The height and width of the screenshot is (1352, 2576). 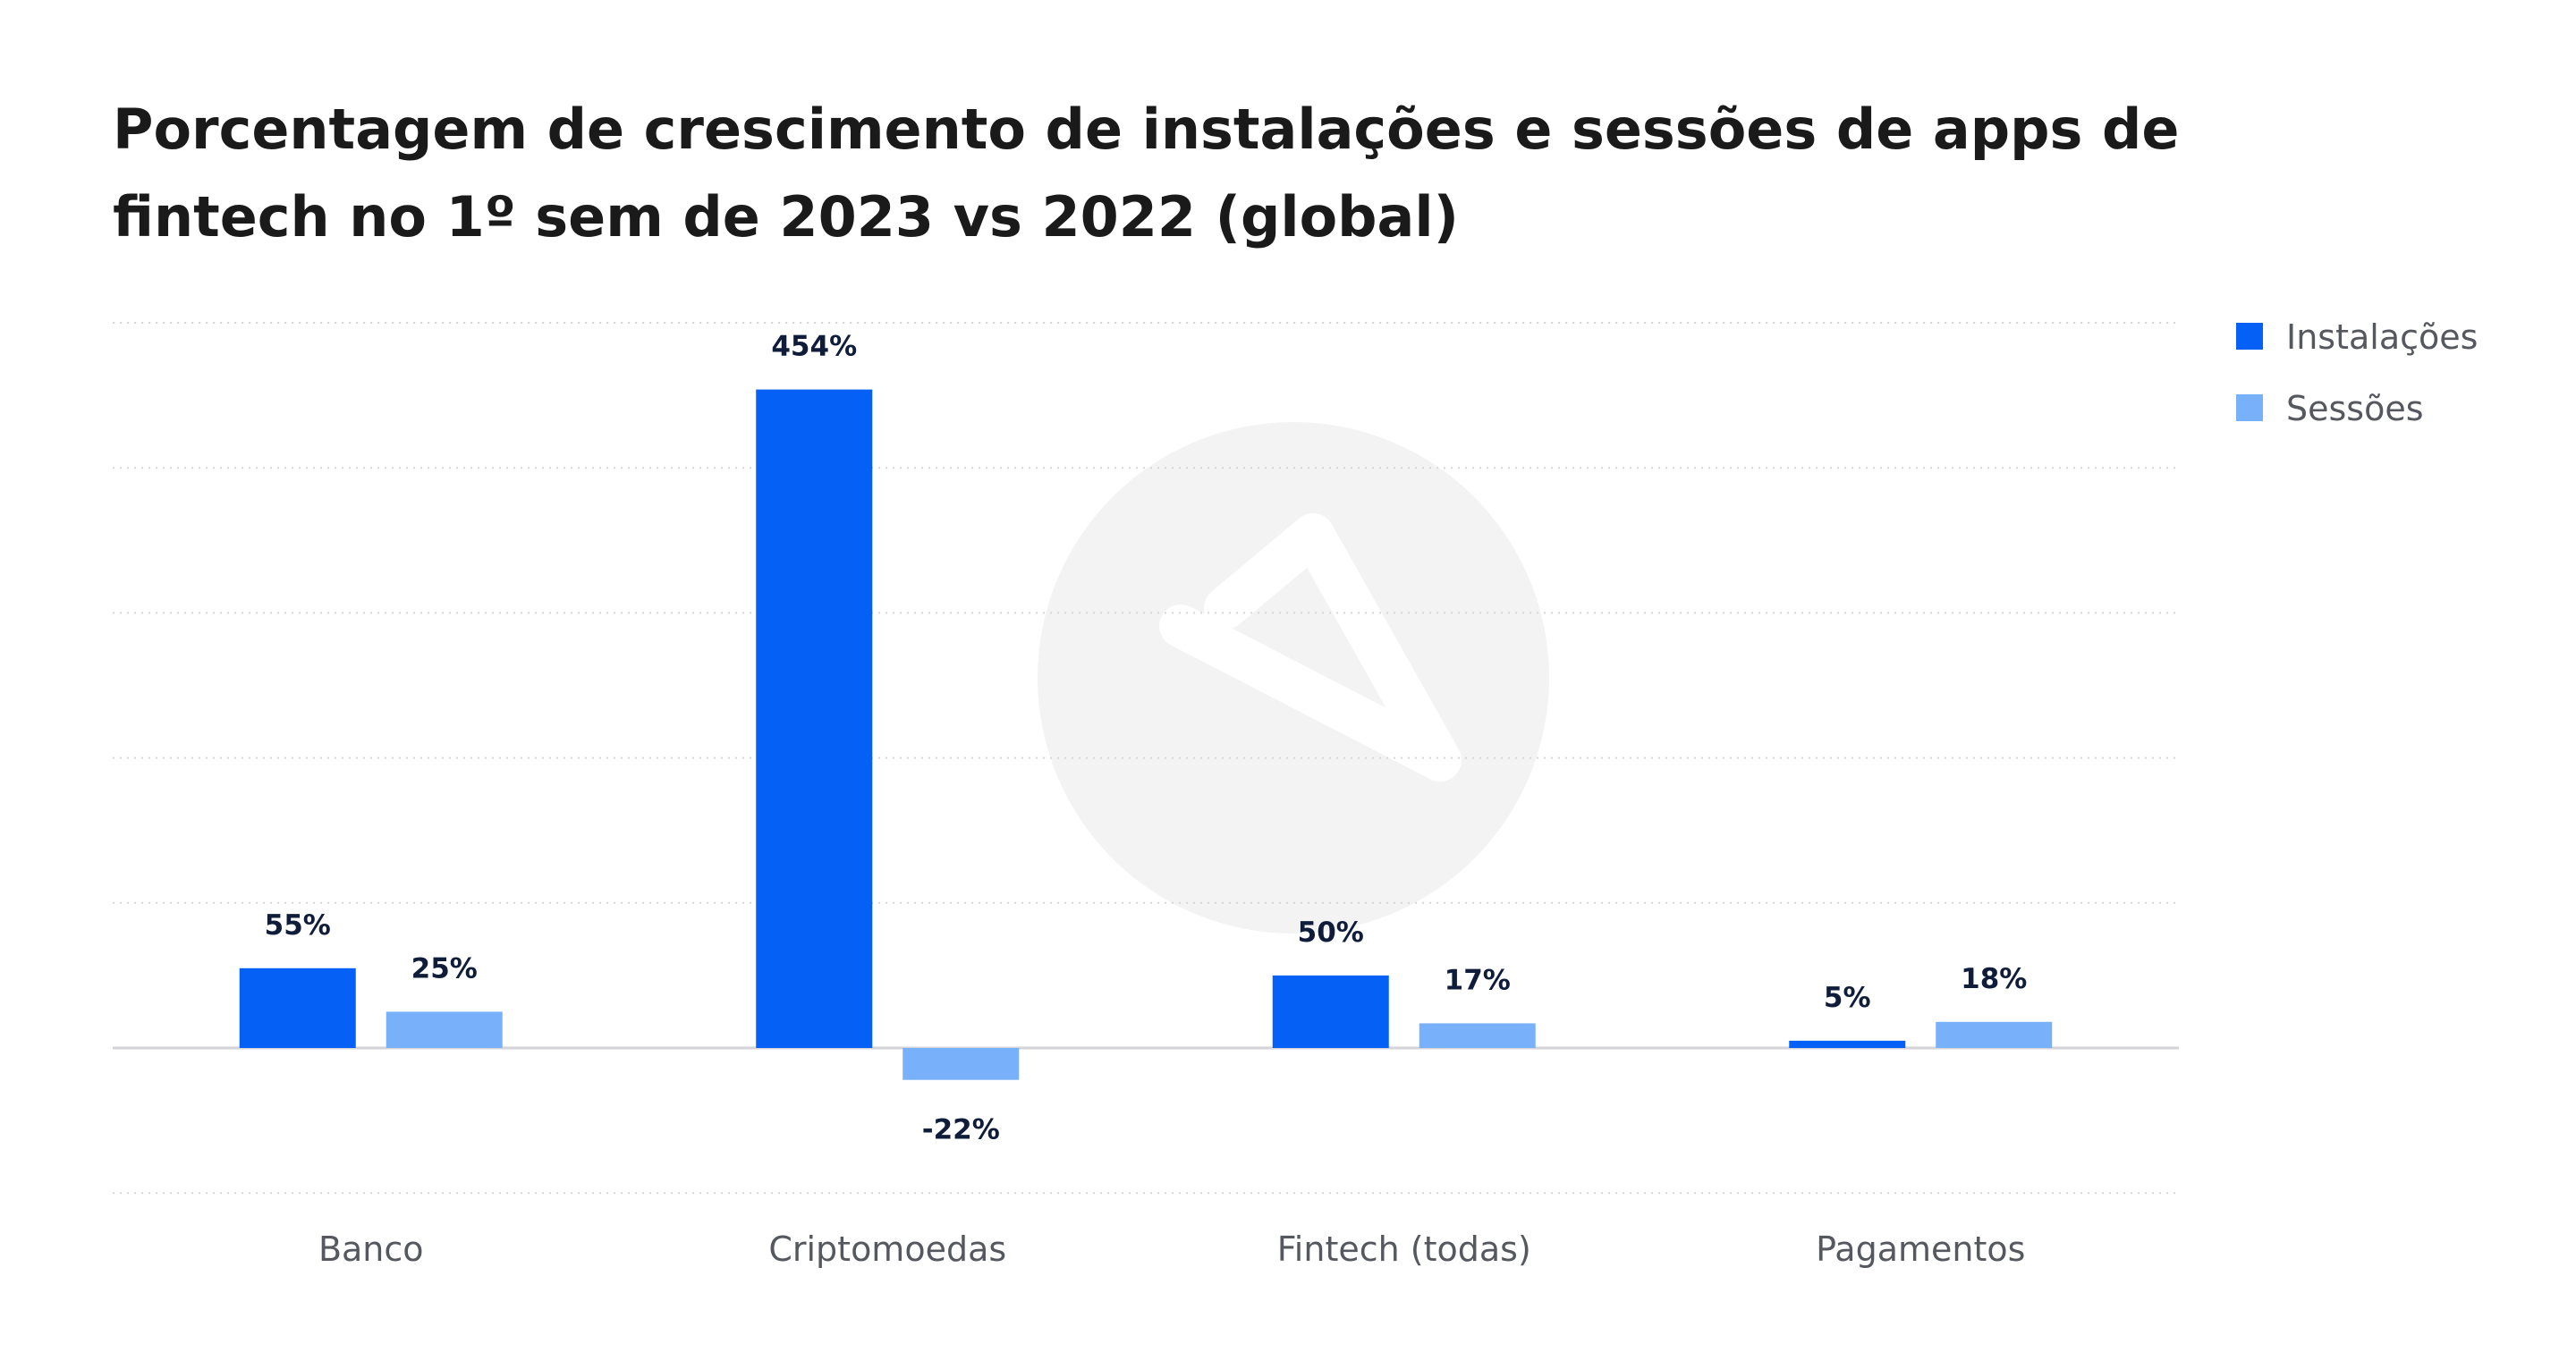 What do you see at coordinates (1920, 1249) in the screenshot?
I see `category-label: Pagamentos` at bounding box center [1920, 1249].